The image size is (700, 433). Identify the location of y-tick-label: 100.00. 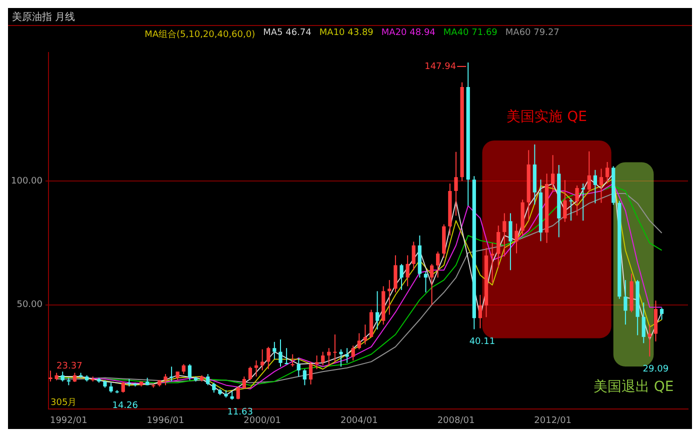
(26, 181).